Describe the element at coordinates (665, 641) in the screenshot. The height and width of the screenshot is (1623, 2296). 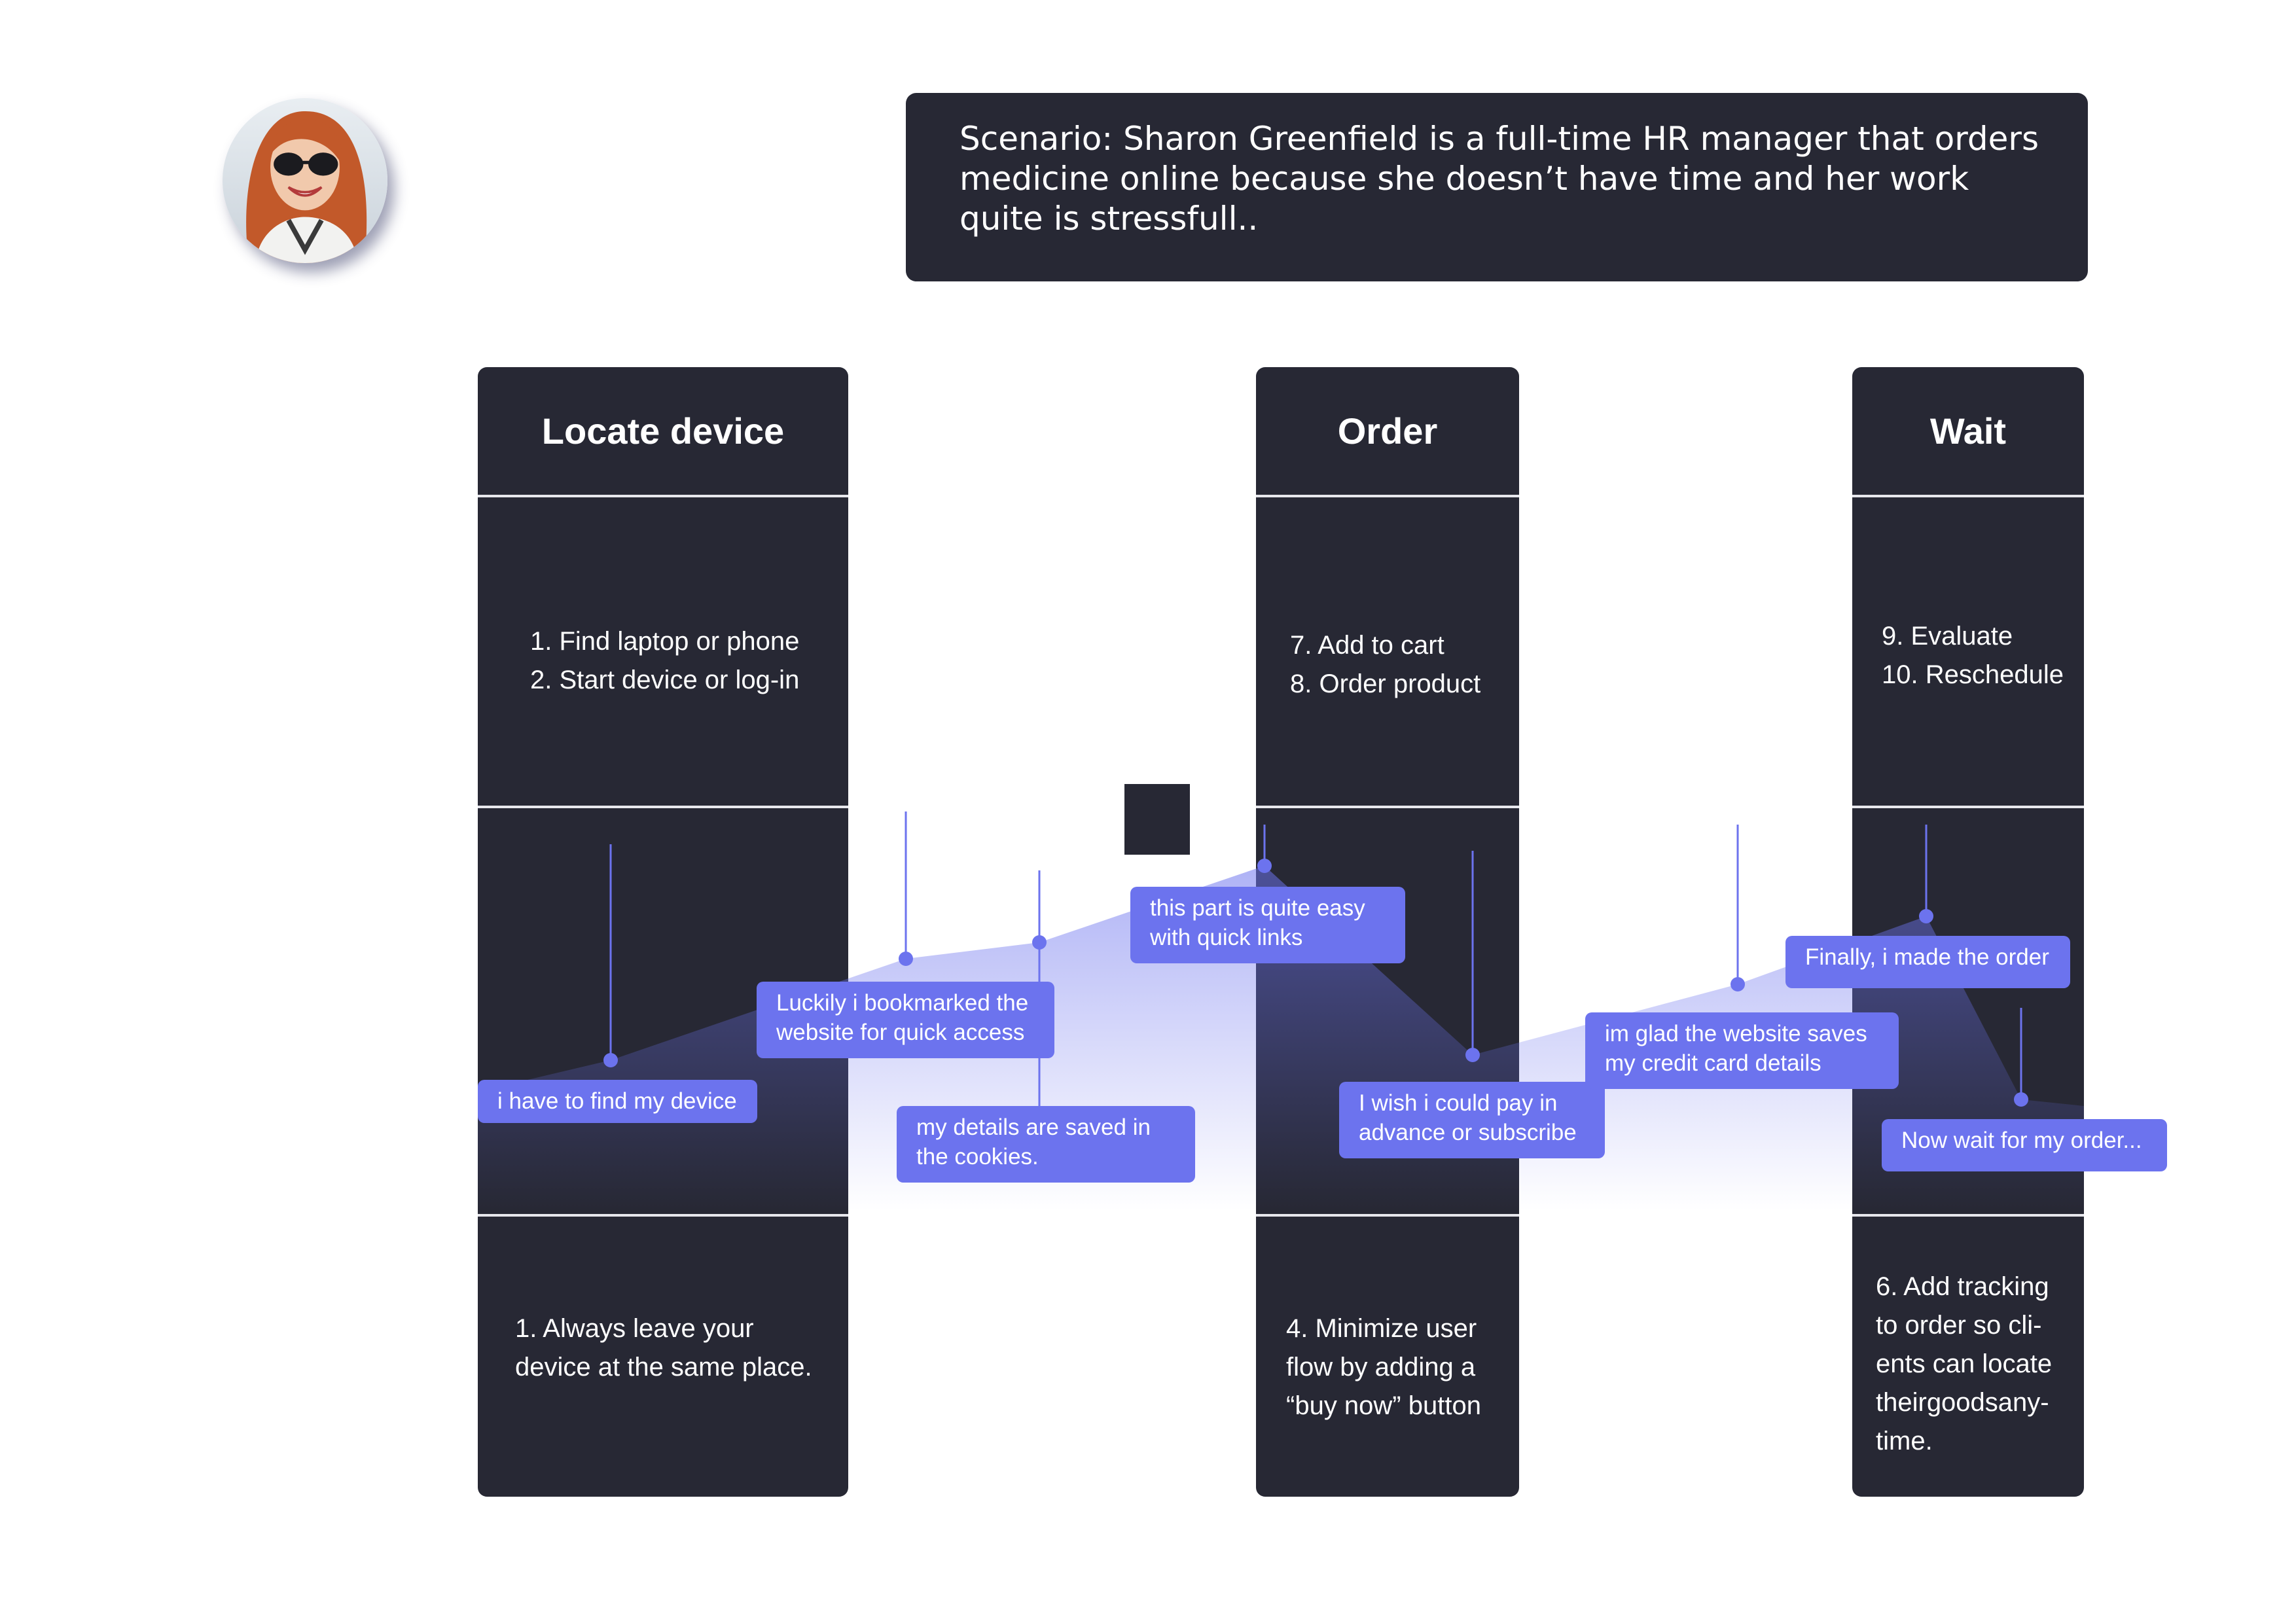
I see `action-item: 1. Find laptop or phone` at that location.